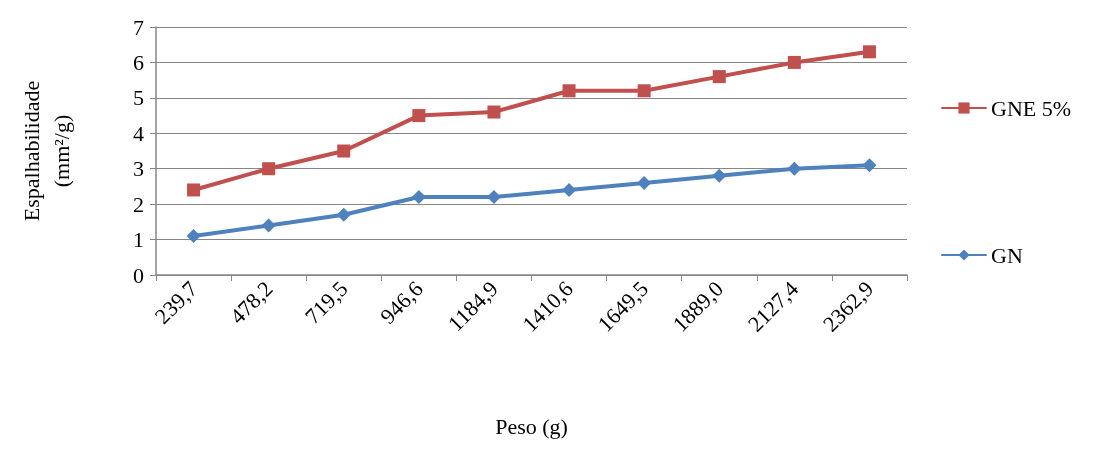 The image size is (1106, 450). I want to click on y-tick-label: 2, so click(138, 204).